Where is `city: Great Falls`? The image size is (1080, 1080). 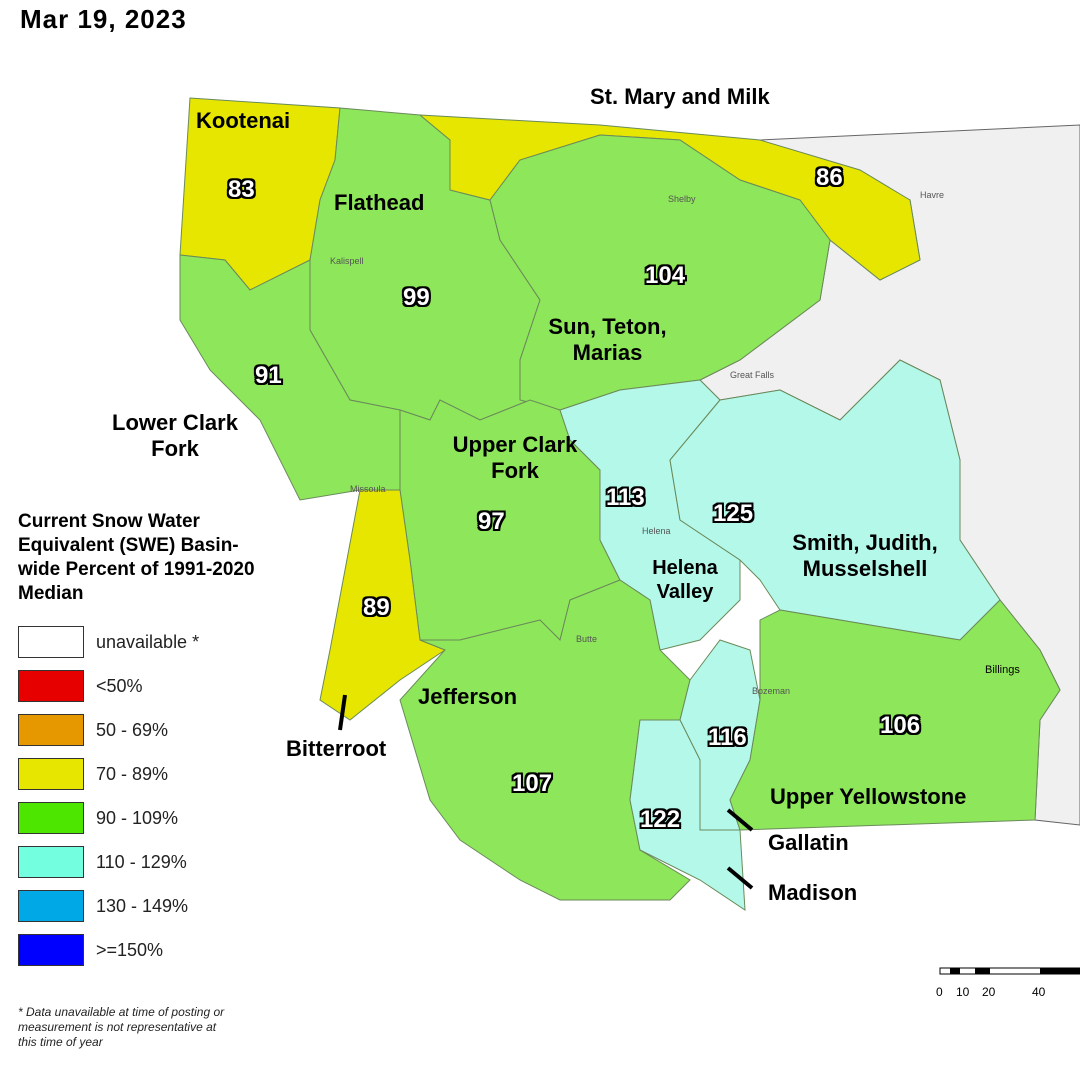
city: Great Falls is located at coordinates (752, 375).